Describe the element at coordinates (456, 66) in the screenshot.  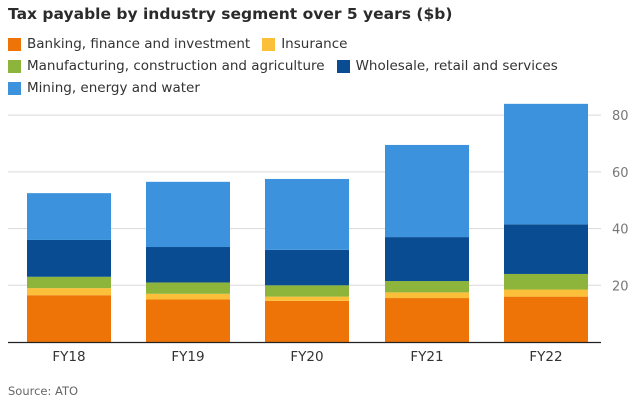
I see `legend-label-wholesale: Wholesale, retail and services` at that location.